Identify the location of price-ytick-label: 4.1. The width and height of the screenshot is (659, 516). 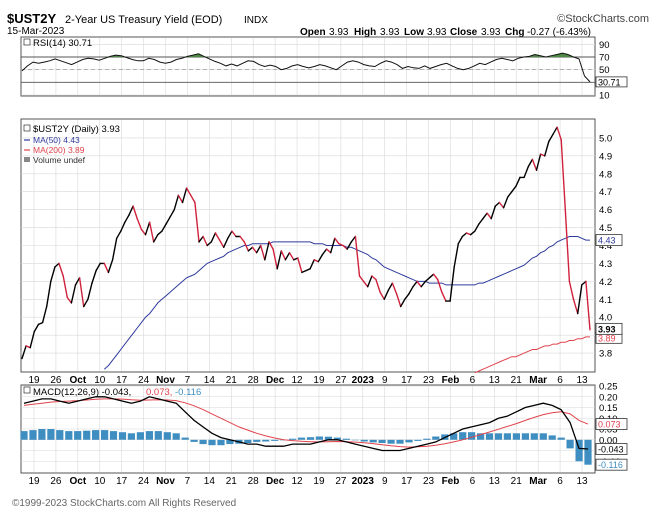
(605, 300).